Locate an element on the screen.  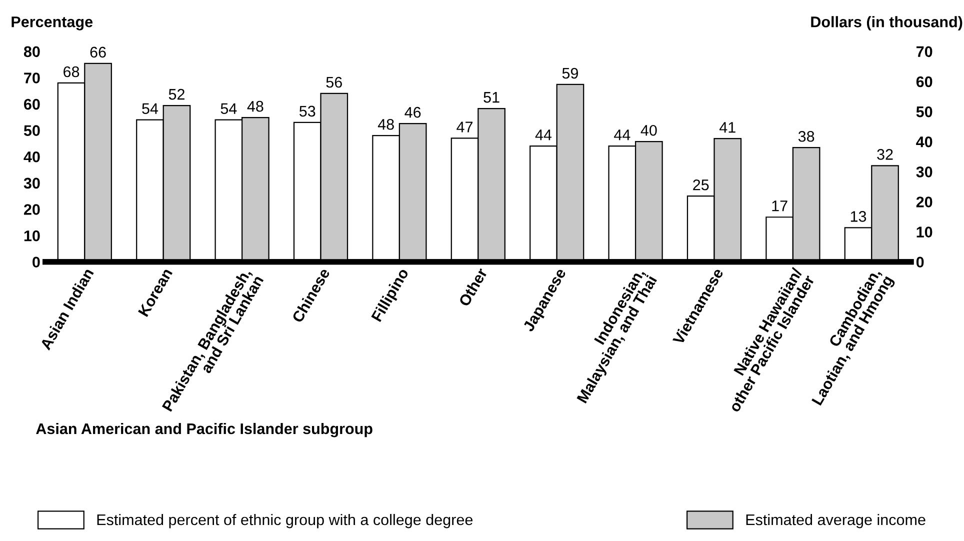
y-tick-label: 80 is located at coordinates (32, 52).